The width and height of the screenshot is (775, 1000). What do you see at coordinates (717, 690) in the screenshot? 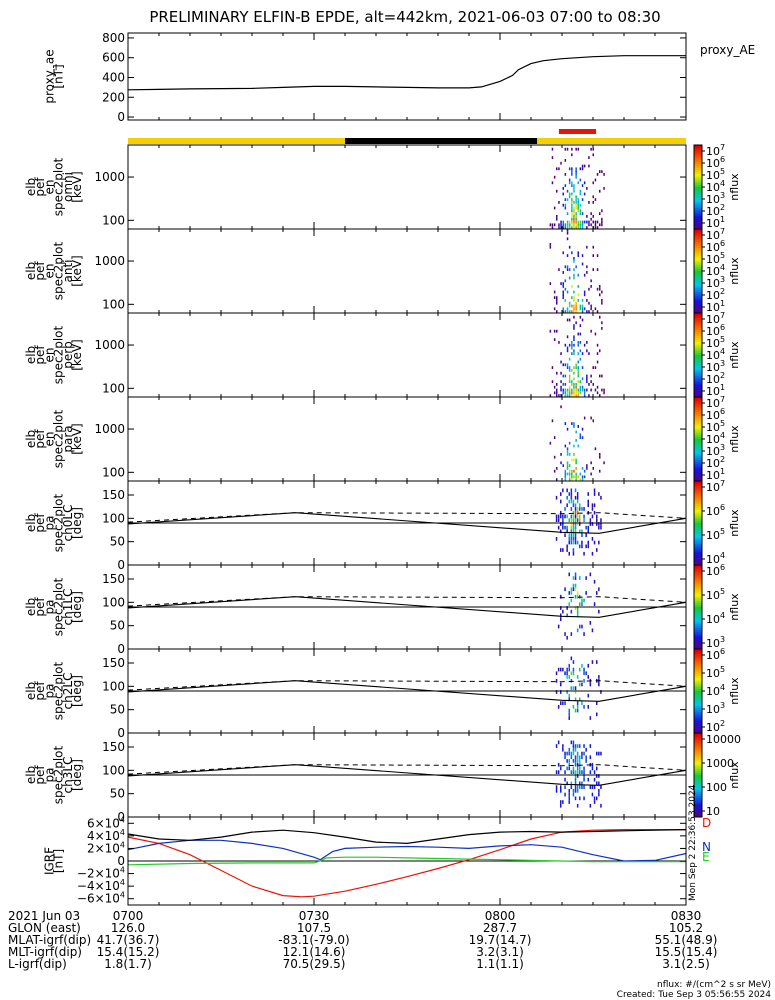
I see `colorbar-ch2LC: 106 105 104 103 102 nflux` at bounding box center [717, 690].